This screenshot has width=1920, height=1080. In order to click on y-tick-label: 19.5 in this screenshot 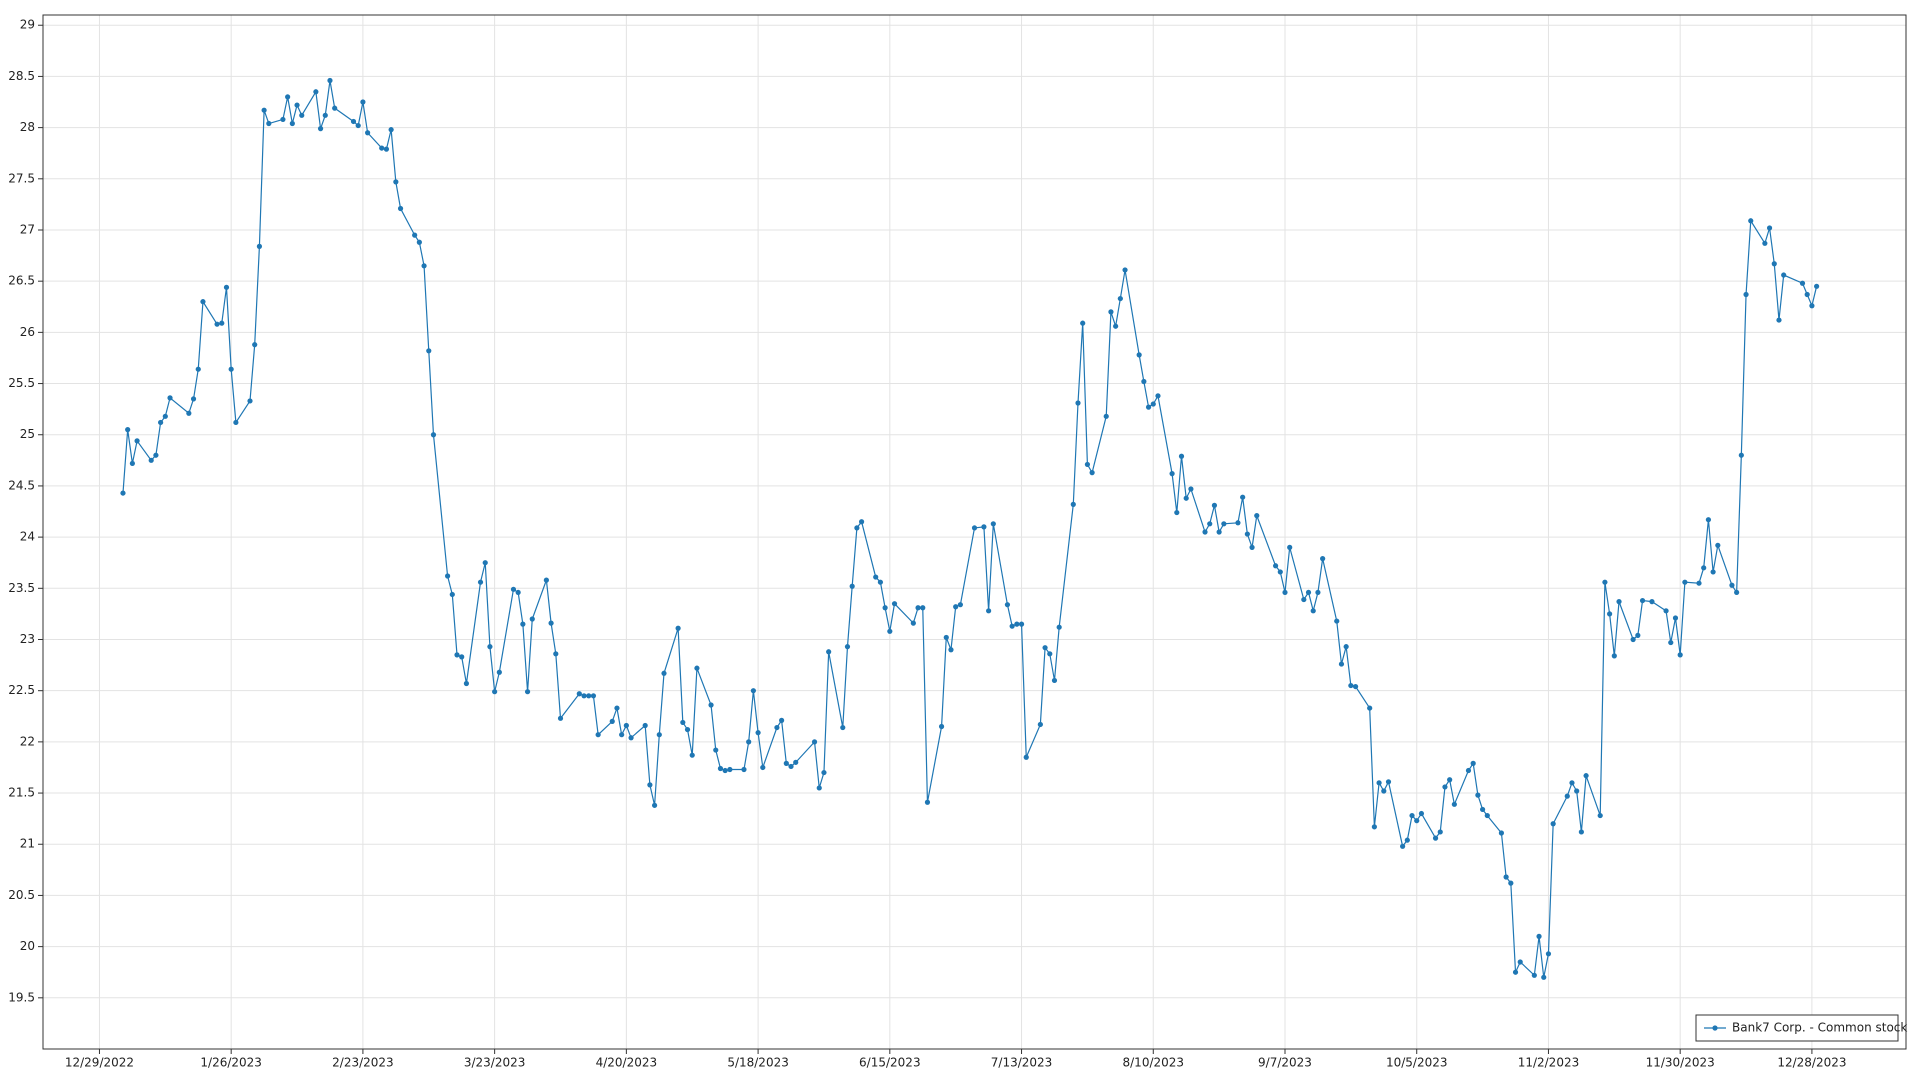, I will do `click(21, 997)`.